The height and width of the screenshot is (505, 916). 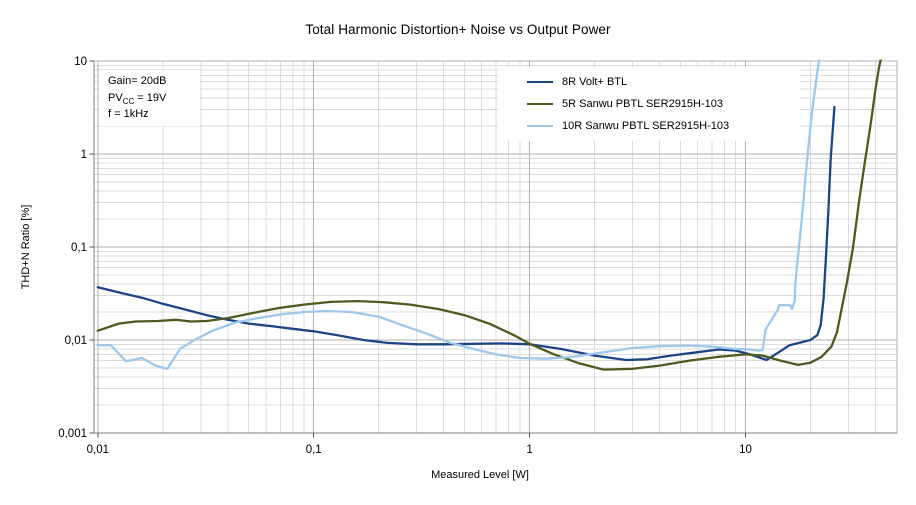 I want to click on y-axis-title: THD+N Ratio [%], so click(x=26, y=247).